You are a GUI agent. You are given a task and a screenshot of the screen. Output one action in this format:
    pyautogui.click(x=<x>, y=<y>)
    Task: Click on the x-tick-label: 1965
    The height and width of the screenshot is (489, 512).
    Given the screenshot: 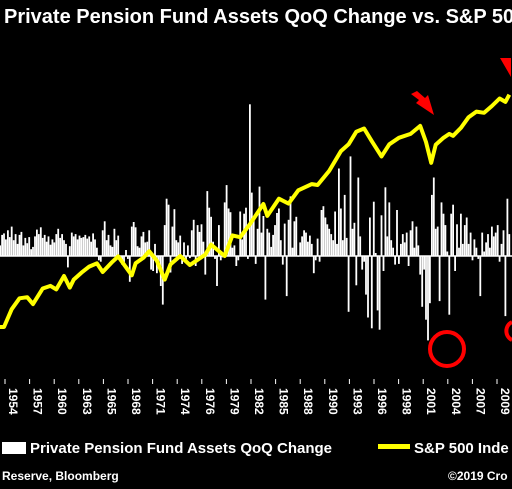 What is the action you would take?
    pyautogui.click(x=111, y=401)
    